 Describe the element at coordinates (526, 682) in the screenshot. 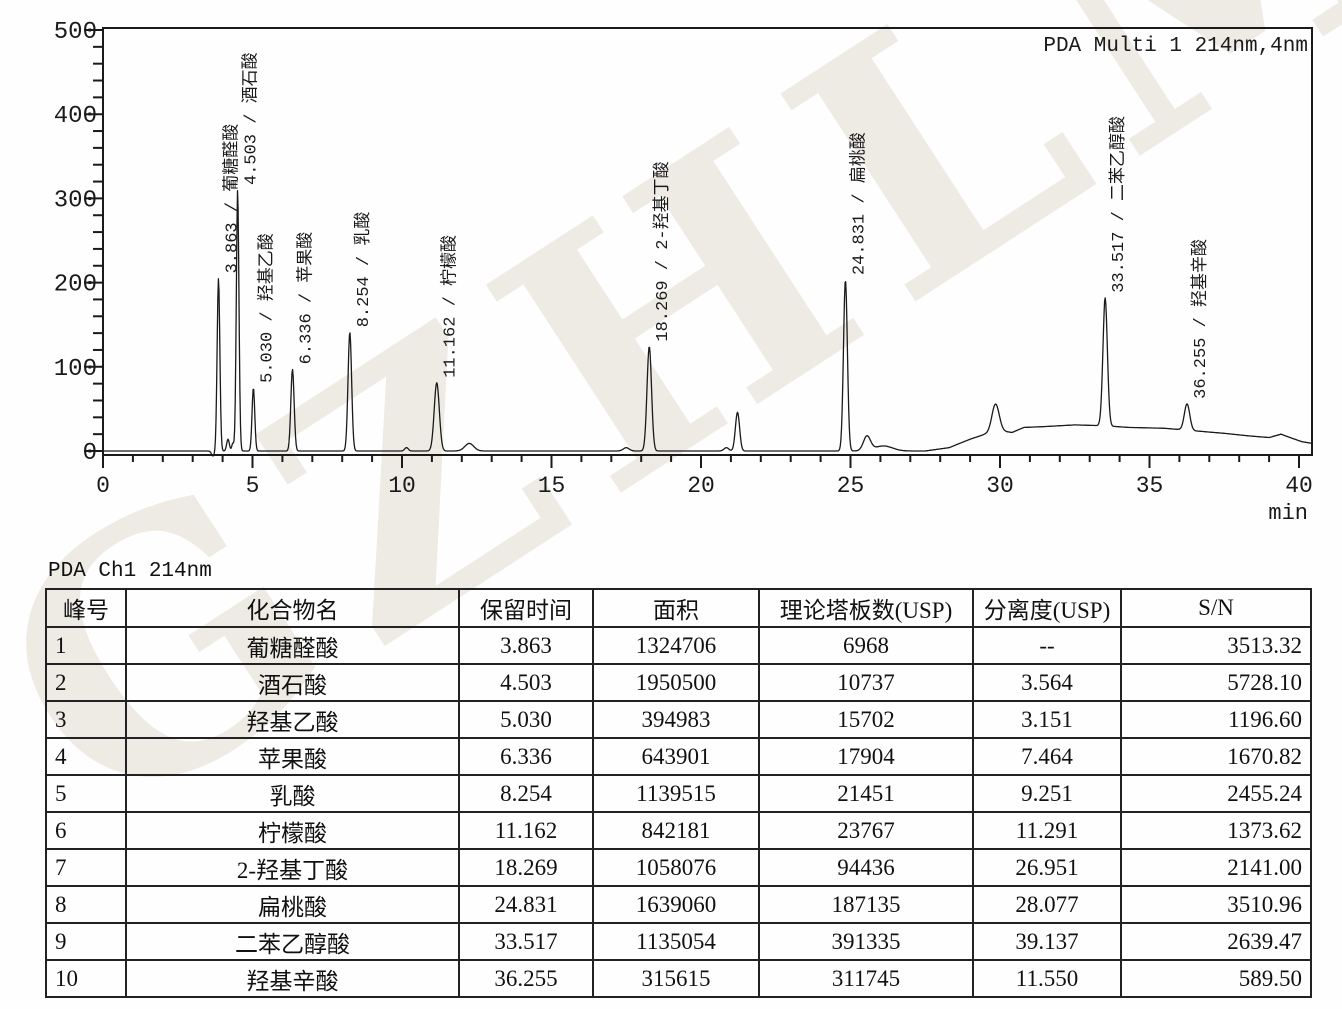

I see `table-cell: 4.503` at that location.